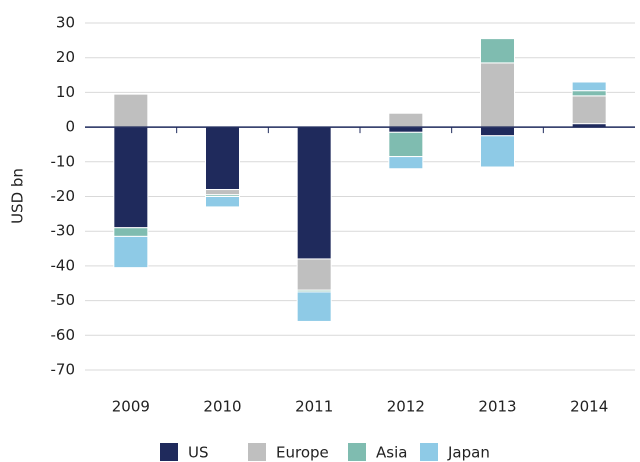 Image resolution: width=640 pixels, height=462 pixels. What do you see at coordinates (65, 23) in the screenshot?
I see `y-tick-label: 30` at bounding box center [65, 23].